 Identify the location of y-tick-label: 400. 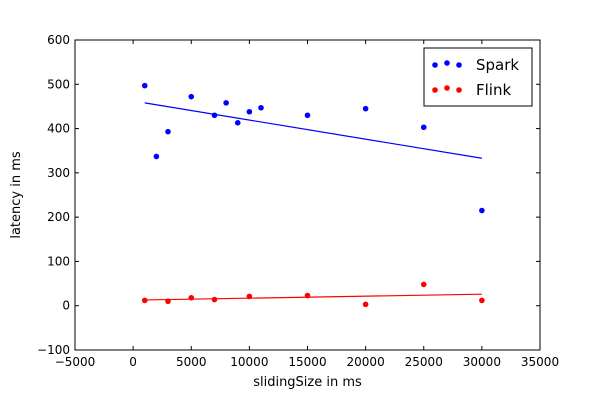
(58, 129).